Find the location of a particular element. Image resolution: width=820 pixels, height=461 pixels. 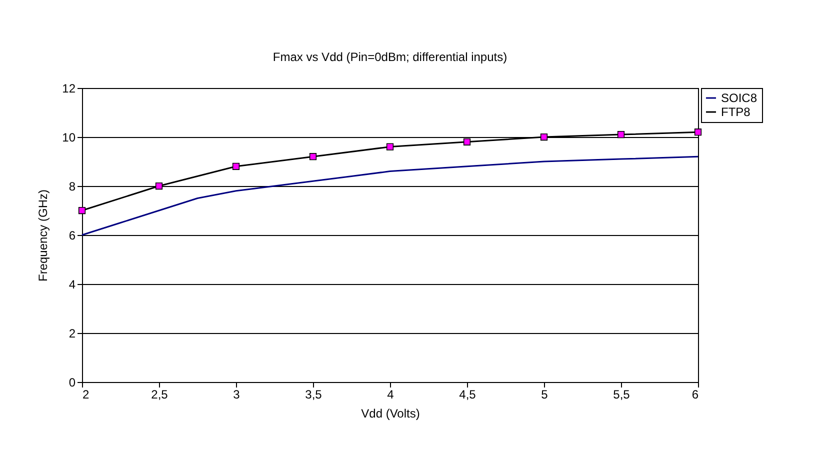

line-series is located at coordinates (390, 196).